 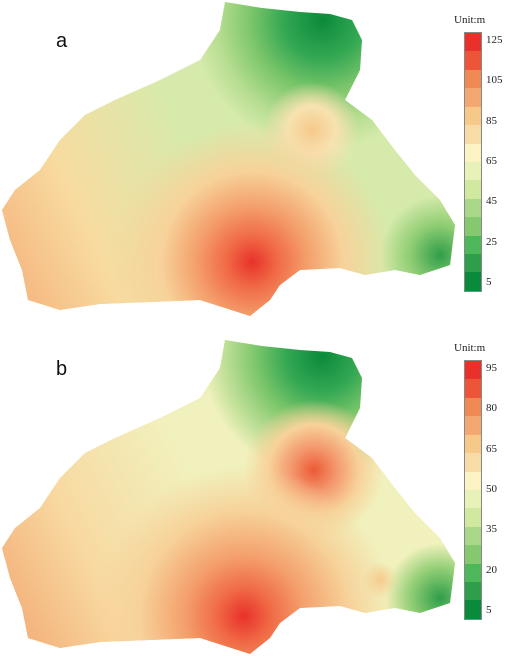 What do you see at coordinates (491, 489) in the screenshot?
I see `legend-tick: 50` at bounding box center [491, 489].